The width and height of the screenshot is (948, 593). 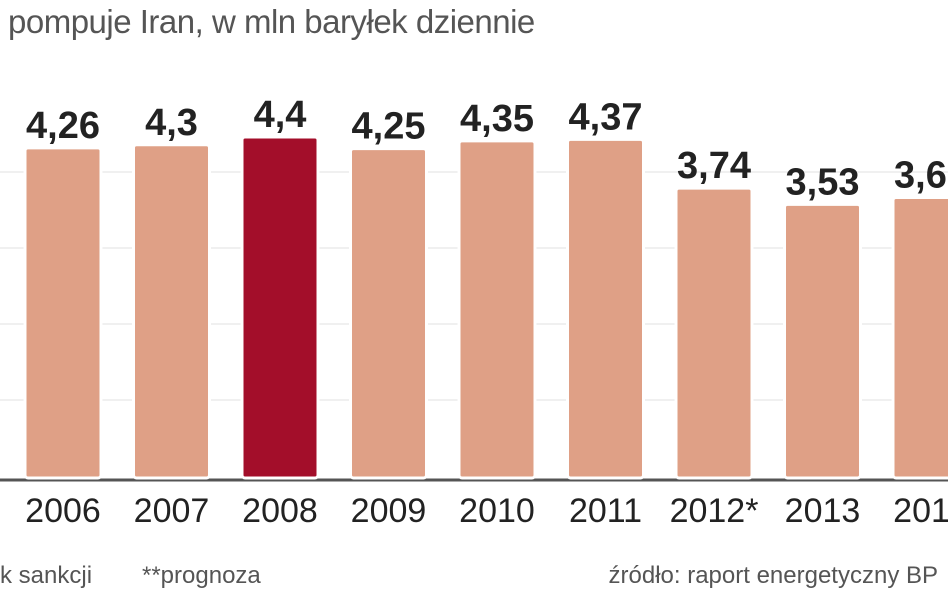 I want to click on x-tick-label: 2009, so click(x=389, y=511).